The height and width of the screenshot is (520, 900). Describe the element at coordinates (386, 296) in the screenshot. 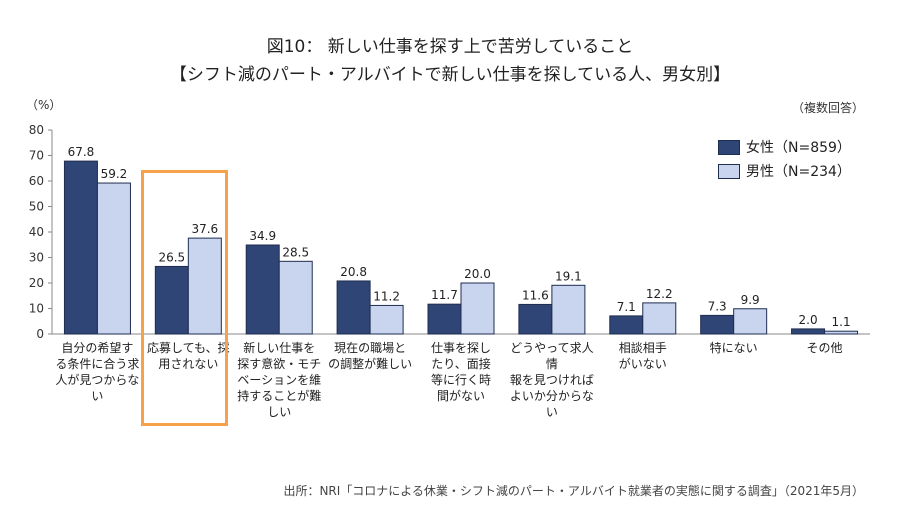

I see `data-label: 11.2` at that location.